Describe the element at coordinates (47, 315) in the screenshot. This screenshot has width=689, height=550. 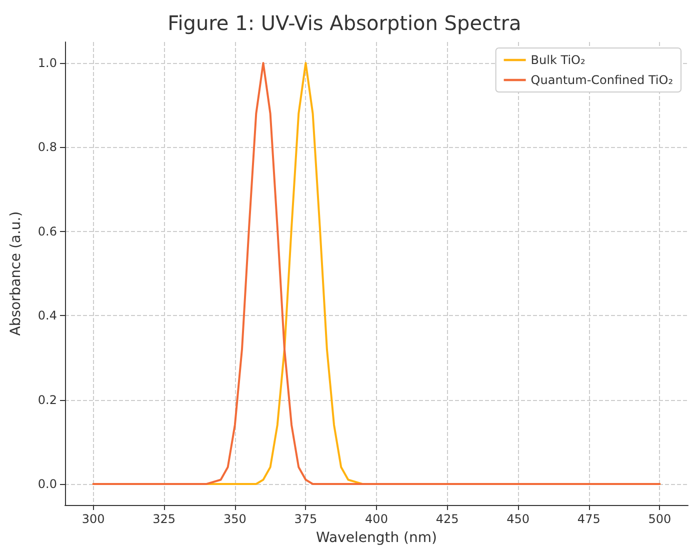
I see `y-tick-label: 0.4` at that location.